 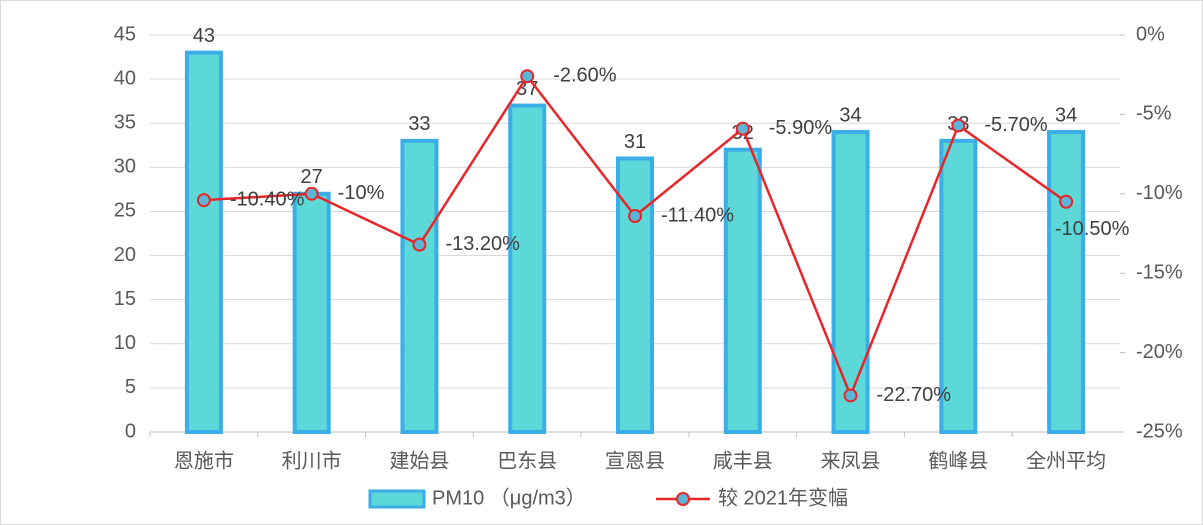 What do you see at coordinates (1159, 352) in the screenshot?
I see `y2-tick-label: -20%` at bounding box center [1159, 352].